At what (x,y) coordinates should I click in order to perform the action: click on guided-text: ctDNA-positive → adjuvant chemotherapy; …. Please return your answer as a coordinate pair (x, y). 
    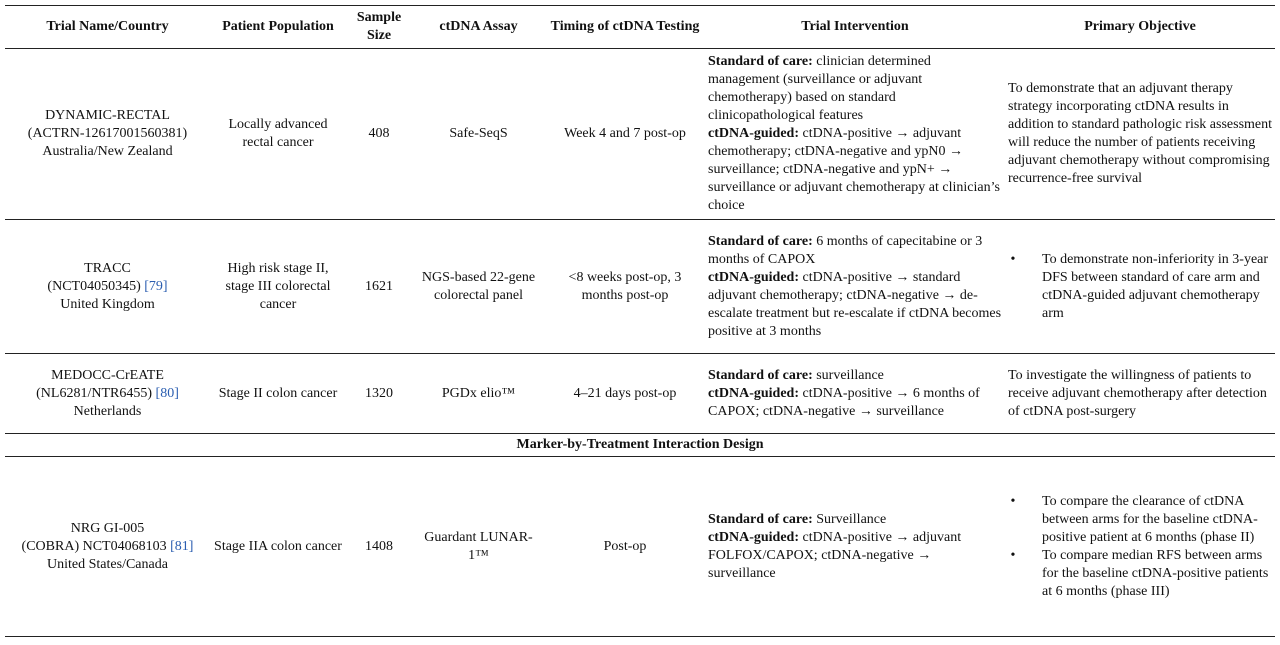
    Looking at the image, I should click on (854, 169).